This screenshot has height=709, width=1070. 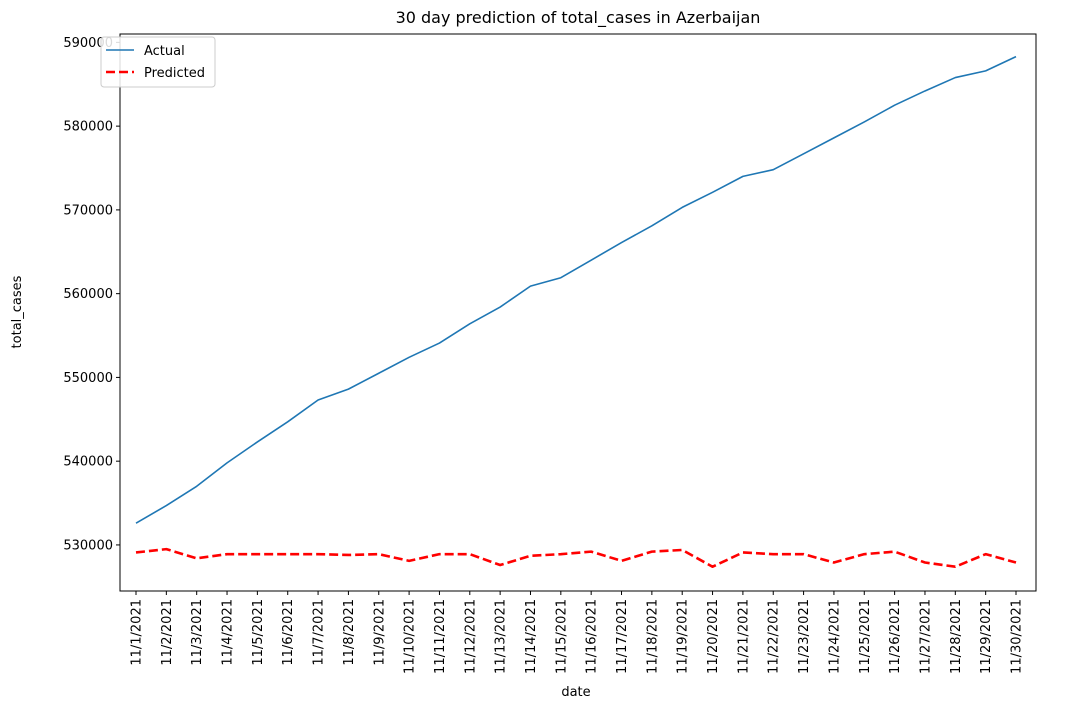 What do you see at coordinates (288, 632) in the screenshot?
I see `x-tick-label: 11/6/2021` at bounding box center [288, 632].